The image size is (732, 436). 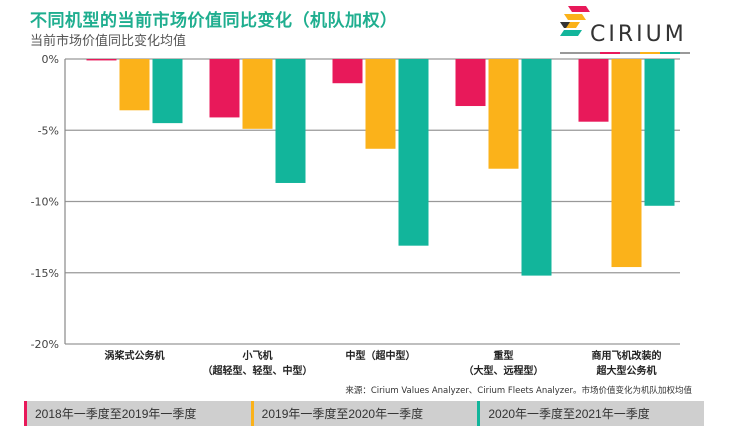 I want to click on legend-label: 2018年一季度至2019年一季度, so click(x=116, y=414).